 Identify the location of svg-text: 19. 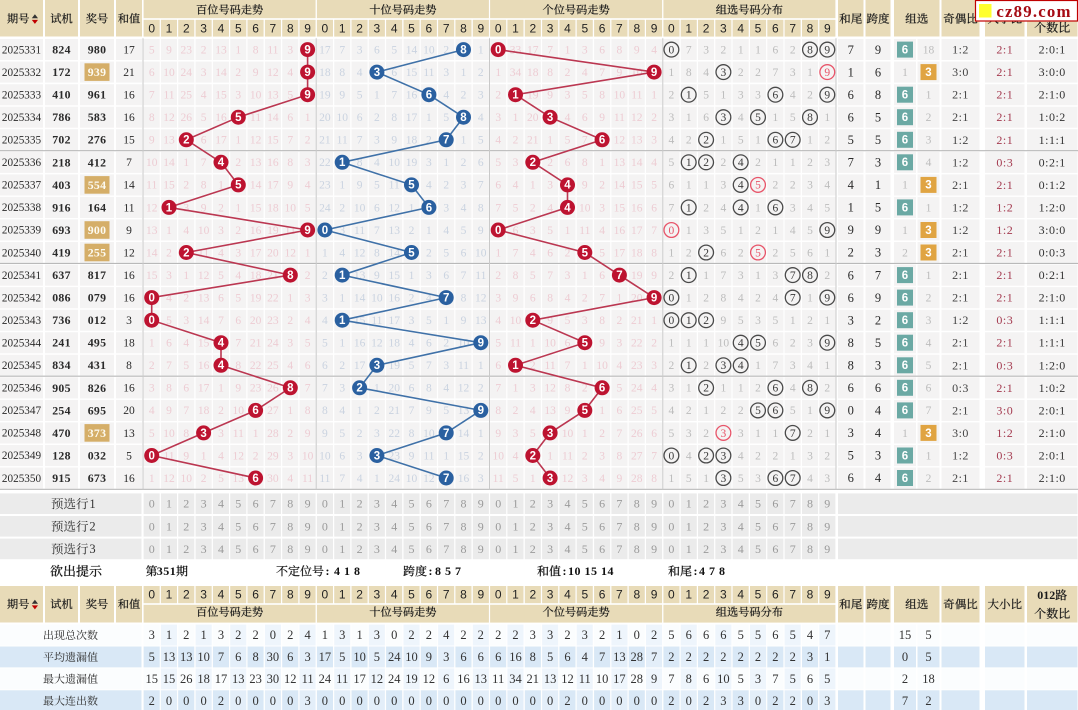
(533, 96).